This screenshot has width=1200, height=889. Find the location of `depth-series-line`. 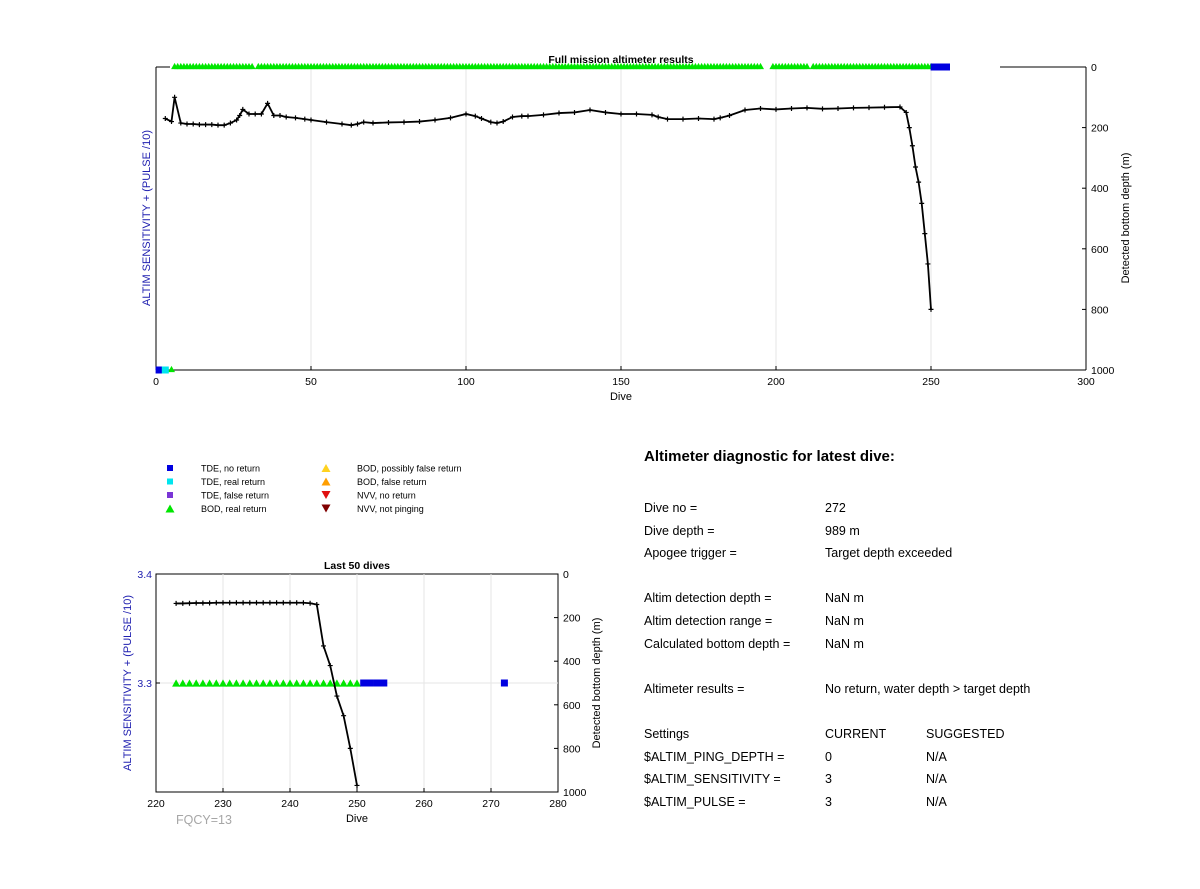

depth-series-line is located at coordinates (267, 693).